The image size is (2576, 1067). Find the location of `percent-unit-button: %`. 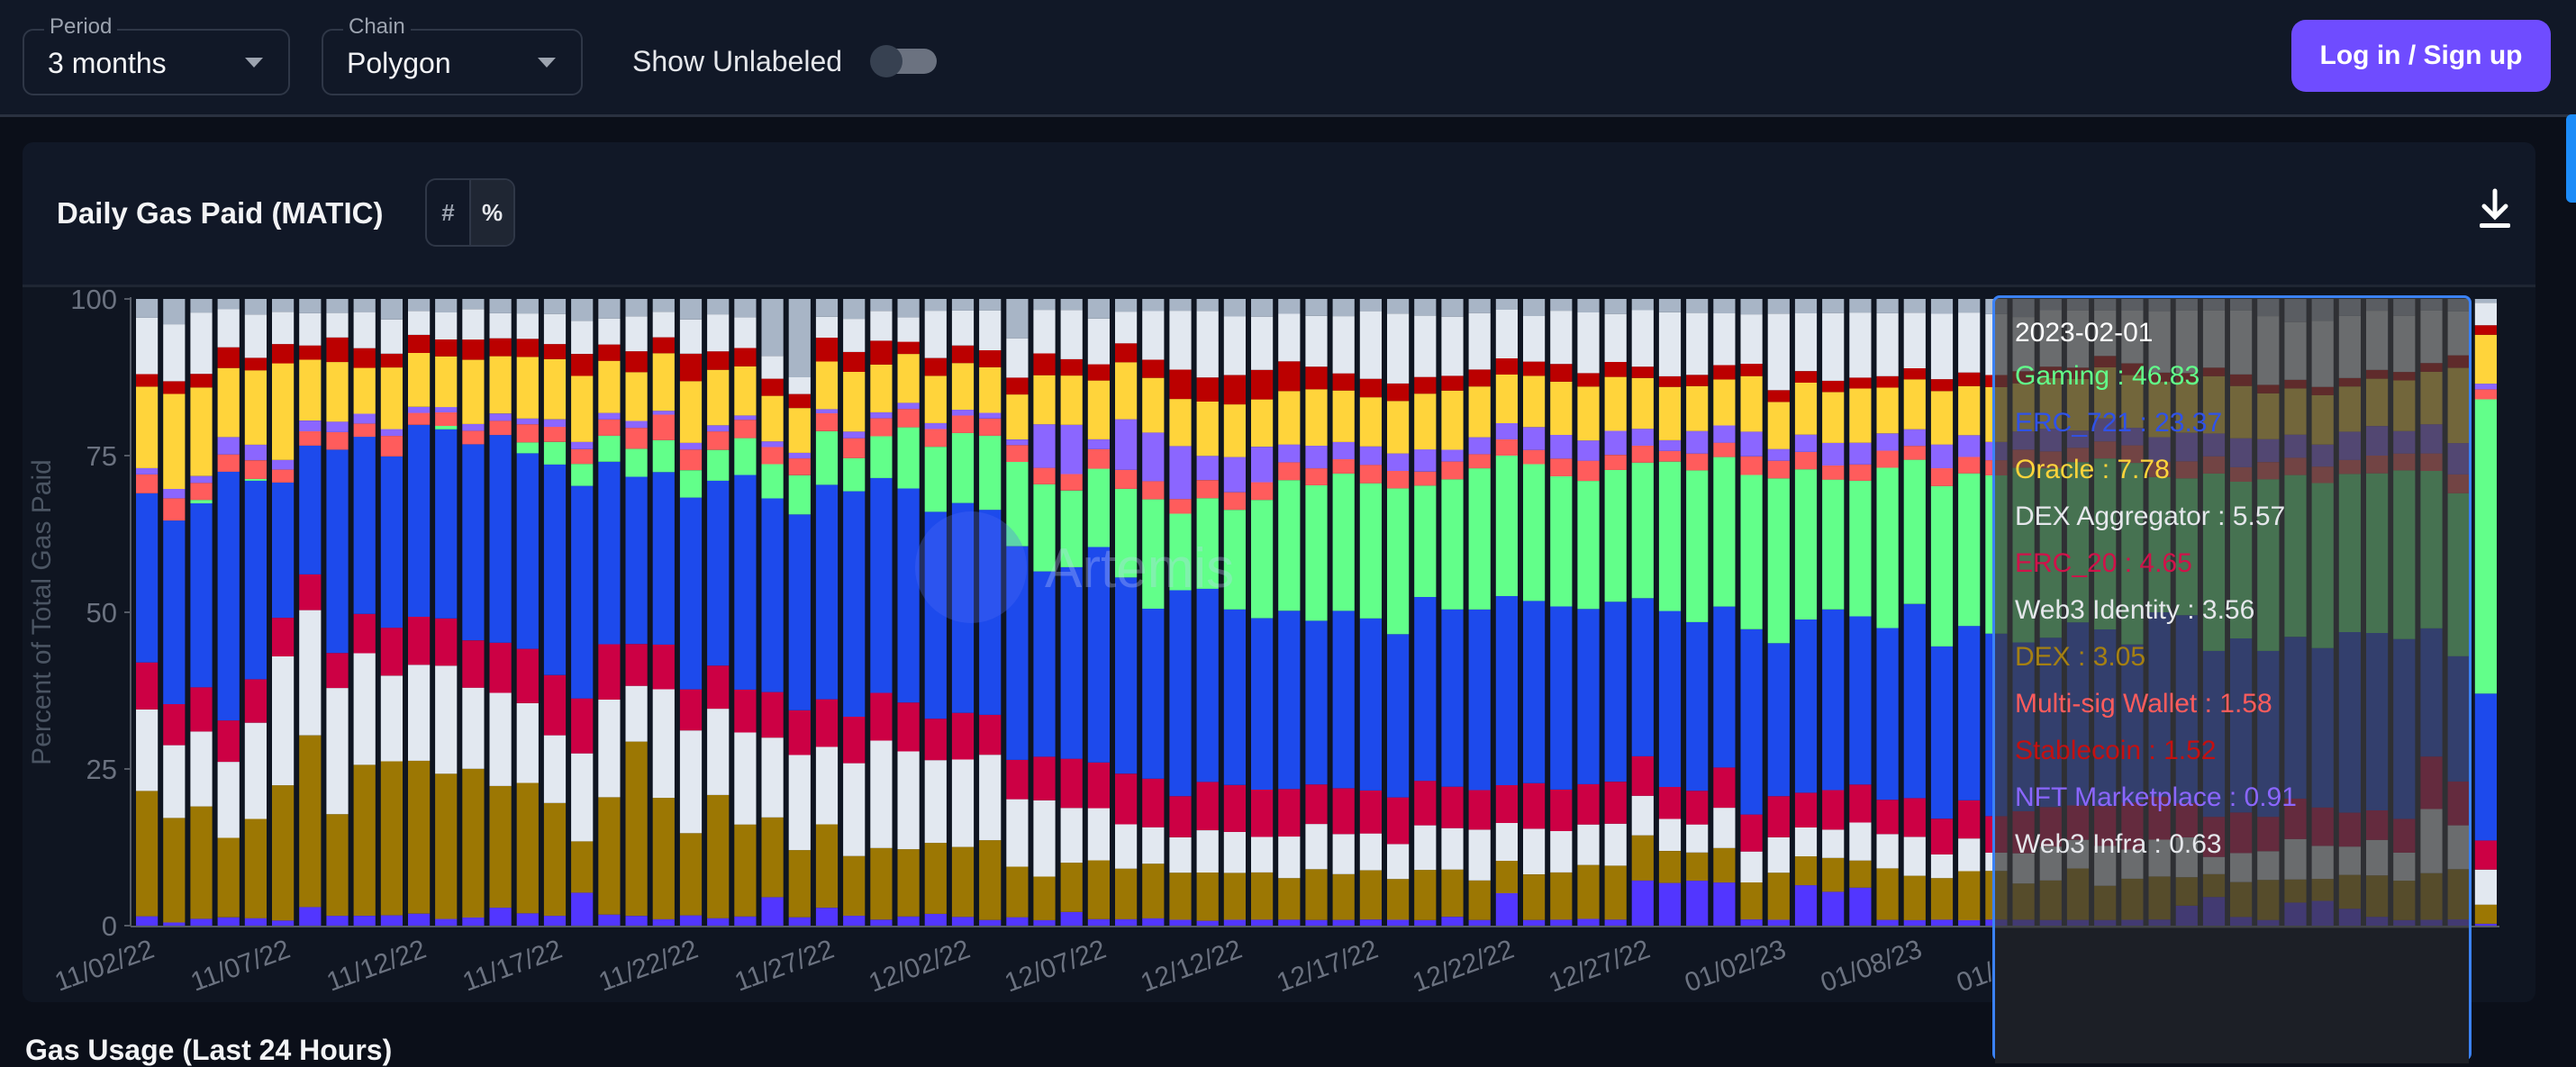

percent-unit-button: % is located at coordinates (492, 212).